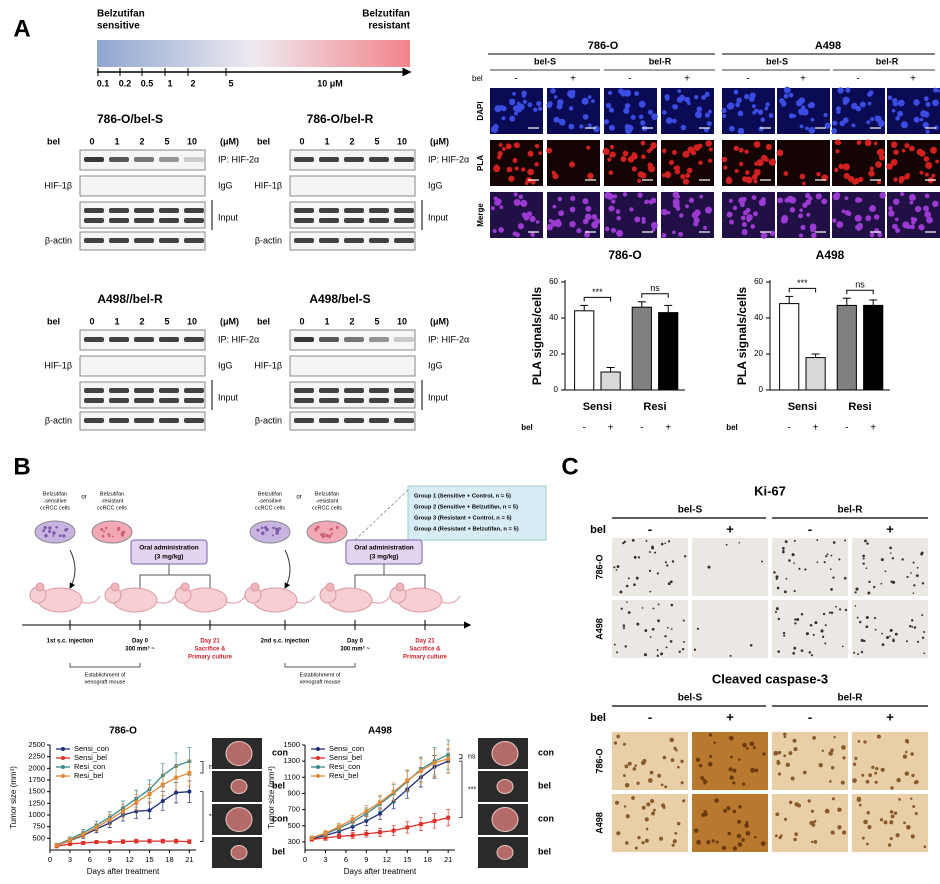  What do you see at coordinates (828, 46) in the screenshot?
I see `if-cell-line: A498` at bounding box center [828, 46].